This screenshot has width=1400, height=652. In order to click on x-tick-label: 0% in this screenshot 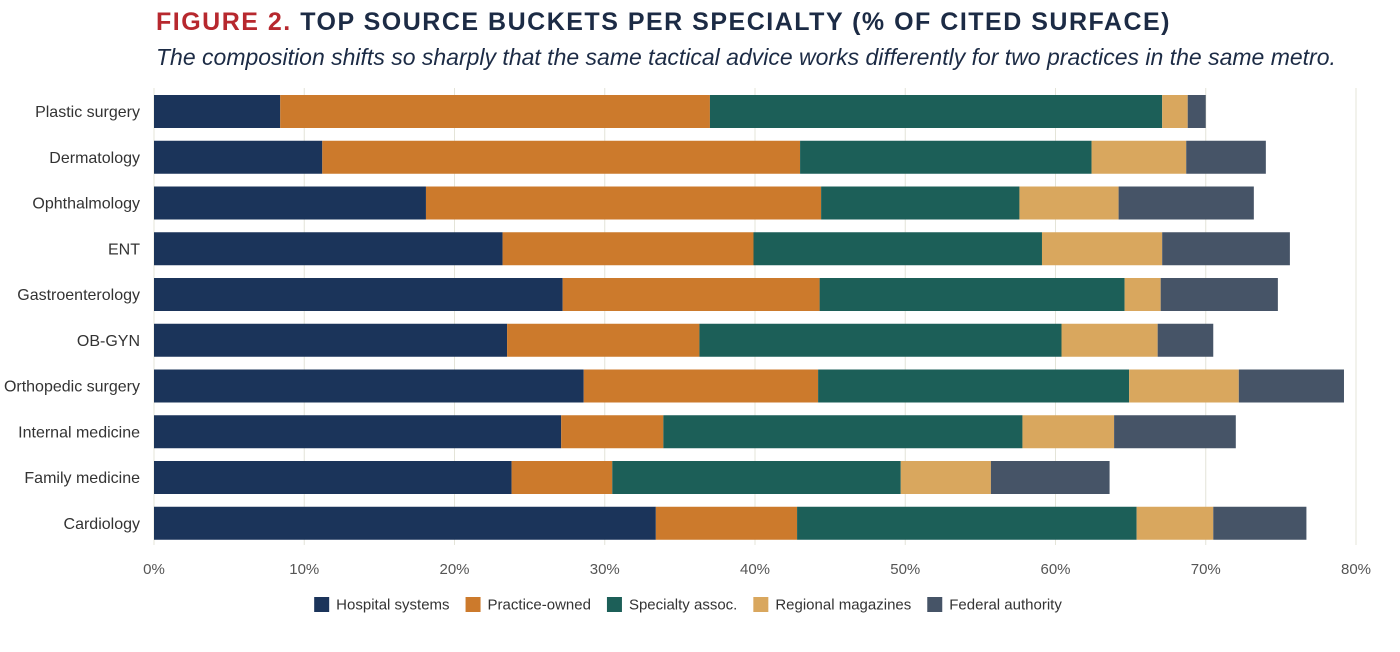, I will do `click(154, 569)`.